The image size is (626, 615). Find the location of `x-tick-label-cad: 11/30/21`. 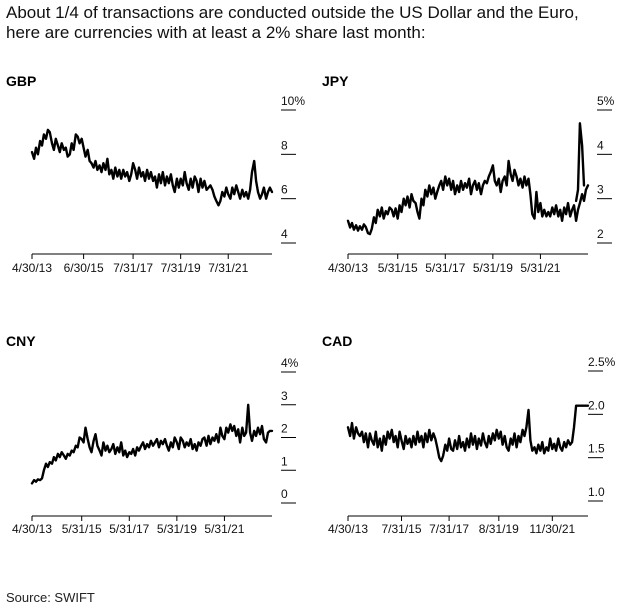

x-tick-label-cad: 11/30/21 is located at coordinates (552, 529).